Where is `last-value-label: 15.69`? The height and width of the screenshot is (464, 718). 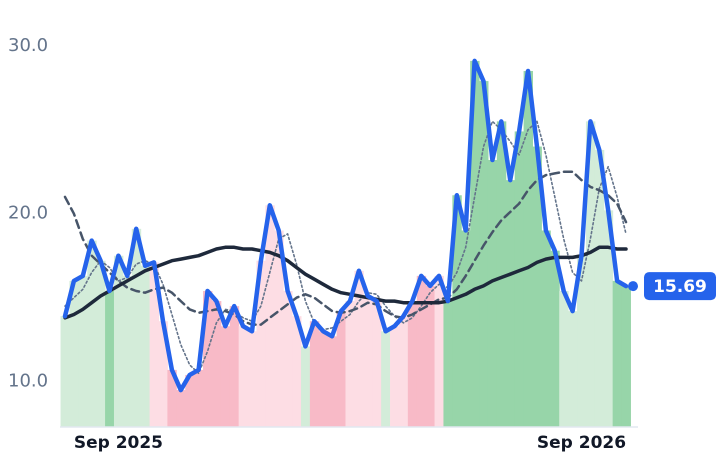 last-value-label: 15.69 is located at coordinates (680, 287).